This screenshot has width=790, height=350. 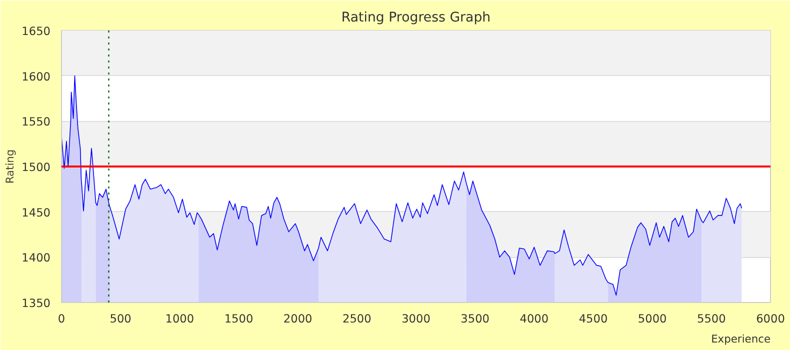 I want to click on y-tick-label: 1550, so click(x=36, y=121).